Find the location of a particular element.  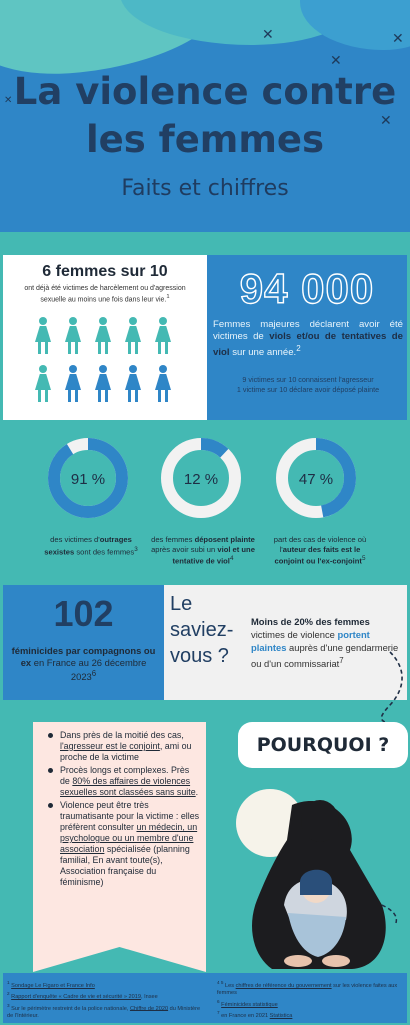

label-text: des victimes d' is located at coordinates (75, 539).